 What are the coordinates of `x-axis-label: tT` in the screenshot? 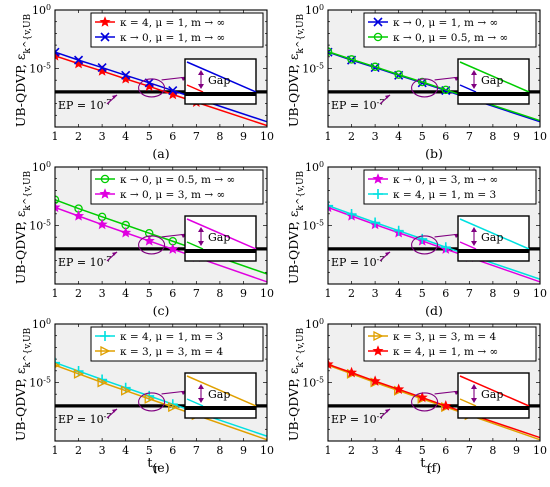 It's located at (153, 466).